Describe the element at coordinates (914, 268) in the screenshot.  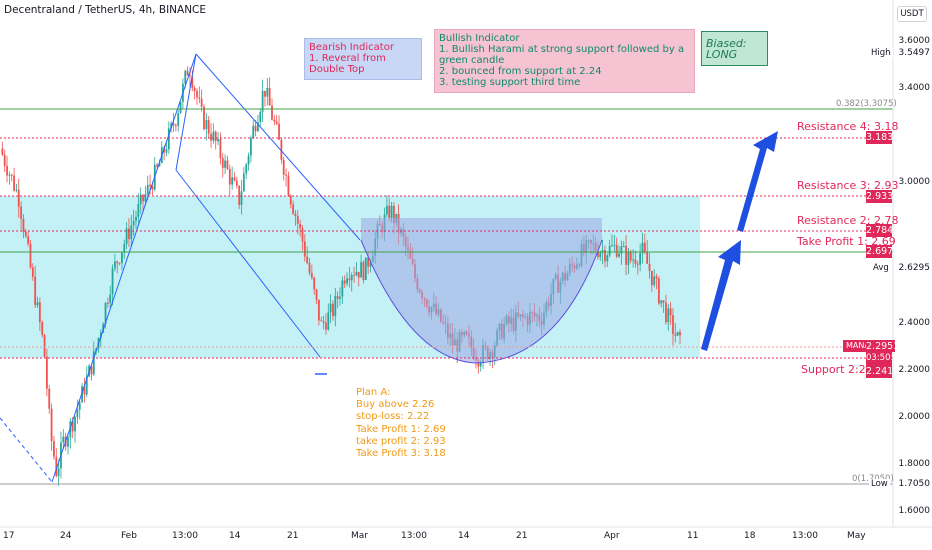
I see `avg-value: 2.6295` at that location.